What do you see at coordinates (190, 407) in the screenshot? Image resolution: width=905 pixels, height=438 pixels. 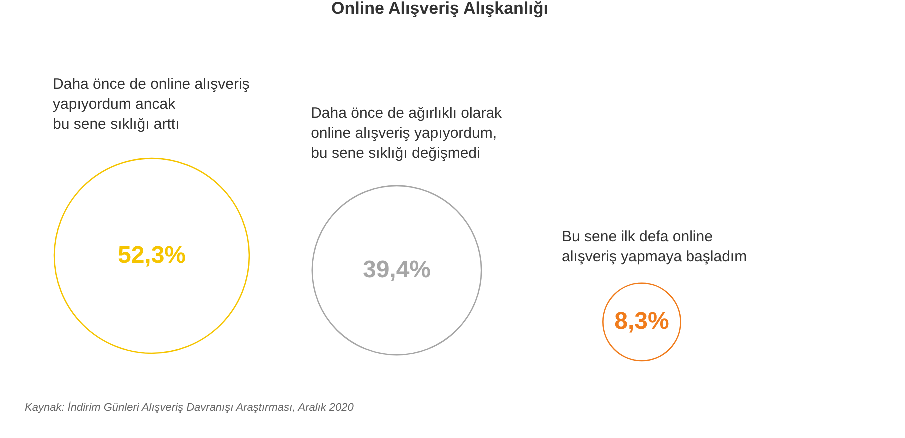 I see `text: Kaynak: İndirim Günleri Alışveriş Davranışı Araştırması, Aralık 2020` at bounding box center [190, 407].